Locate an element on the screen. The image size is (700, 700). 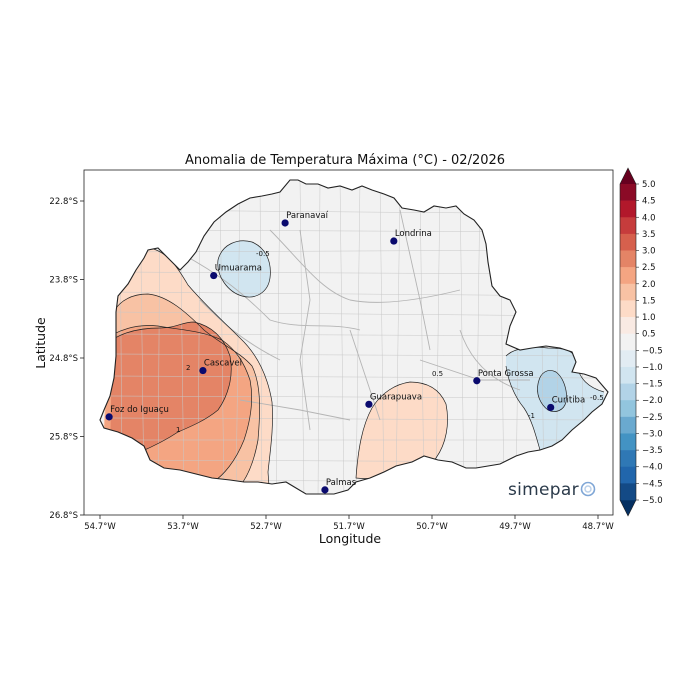
city-curitiba: Curitiba is located at coordinates (566, 403).